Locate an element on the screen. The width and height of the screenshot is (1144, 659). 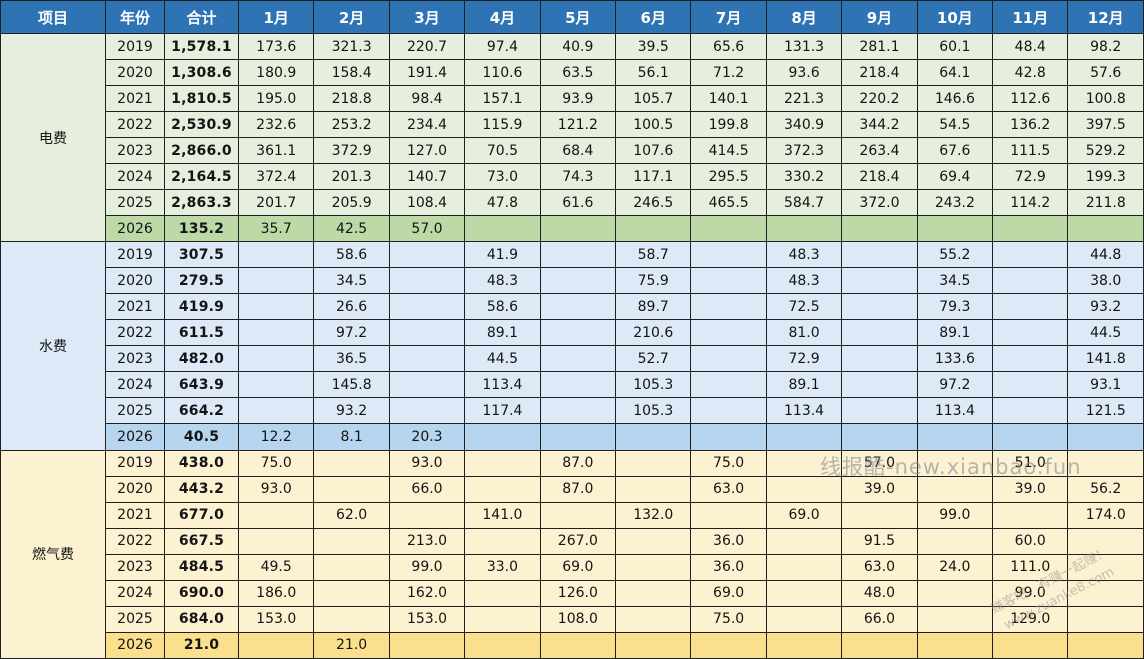
table-row: 2020 279.5 34.5 48.3 75.9 48.3 34.5 38.0 is located at coordinates (572, 281).